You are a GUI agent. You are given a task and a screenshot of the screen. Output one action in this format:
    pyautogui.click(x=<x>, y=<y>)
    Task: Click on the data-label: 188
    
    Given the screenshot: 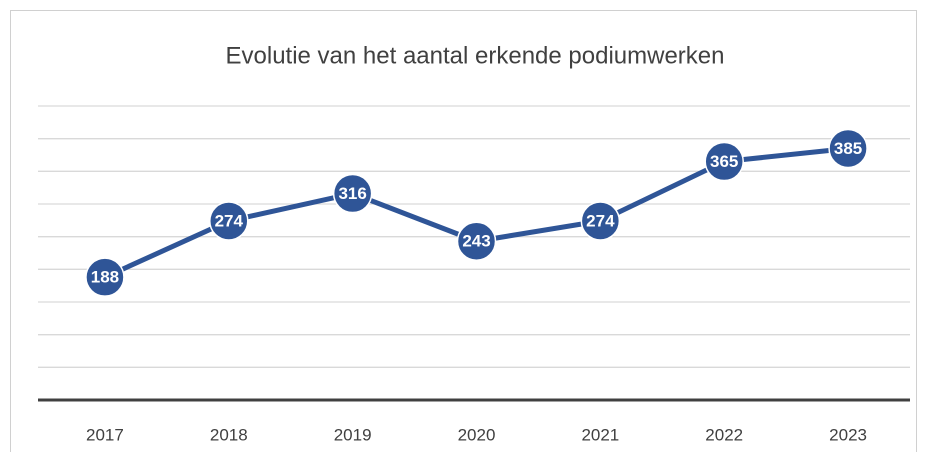 What is the action you would take?
    pyautogui.click(x=105, y=277)
    